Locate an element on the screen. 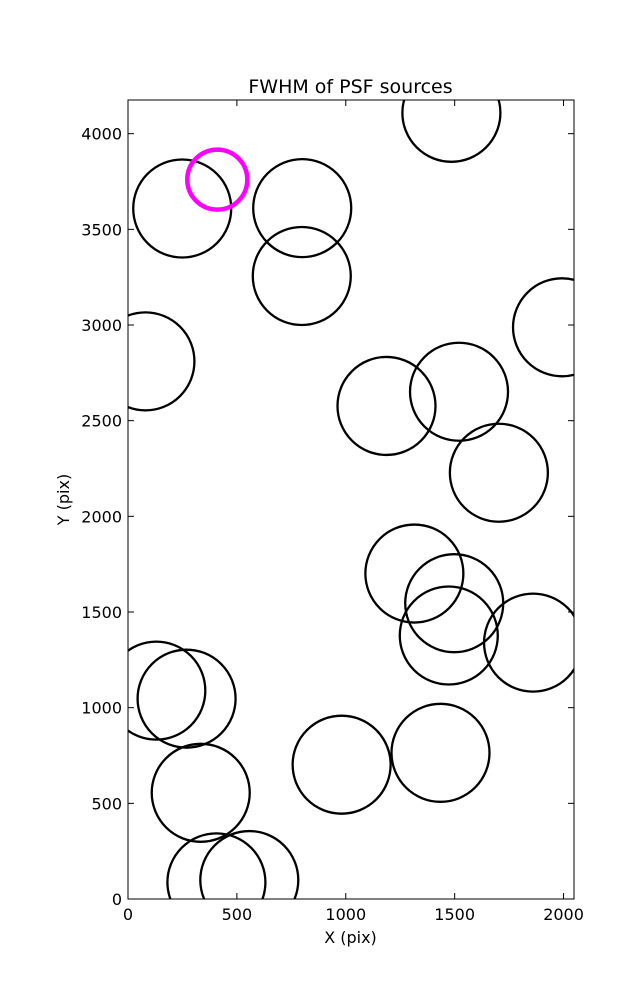 The width and height of the screenshot is (637, 1000). y-axis-label: Y (pix) is located at coordinates (63, 500).